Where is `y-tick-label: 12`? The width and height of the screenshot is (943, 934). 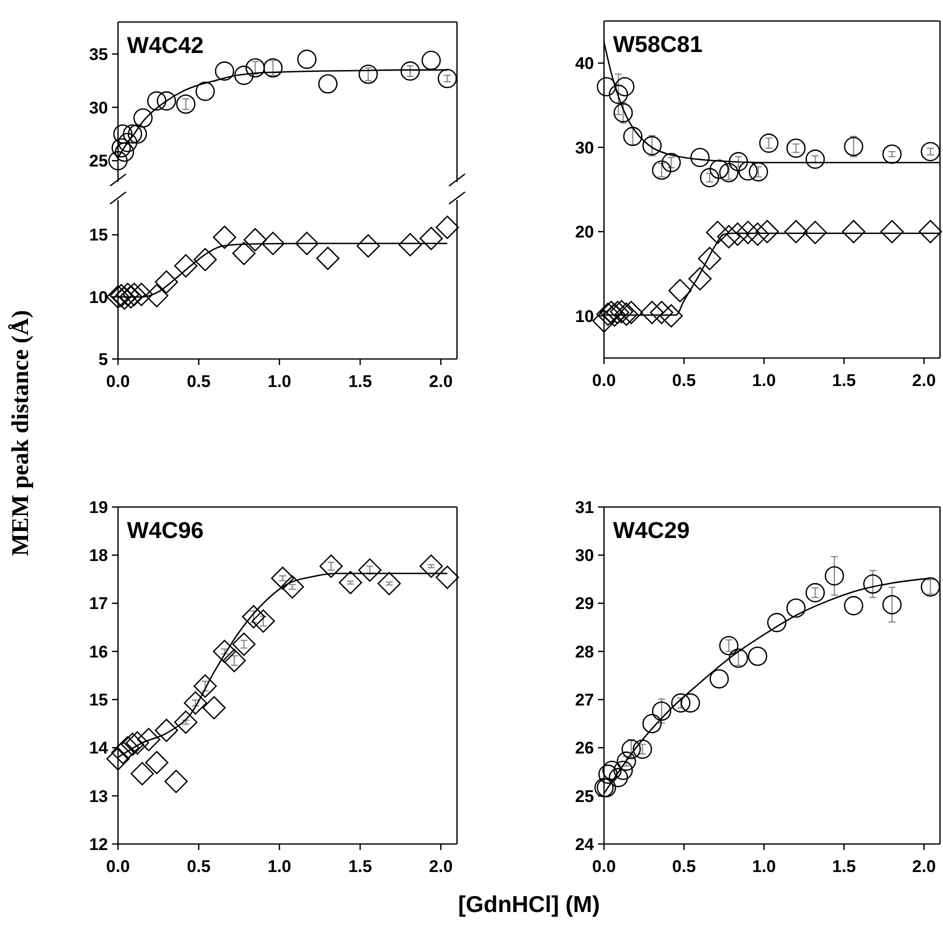 y-tick-label: 12 is located at coordinates (98, 844).